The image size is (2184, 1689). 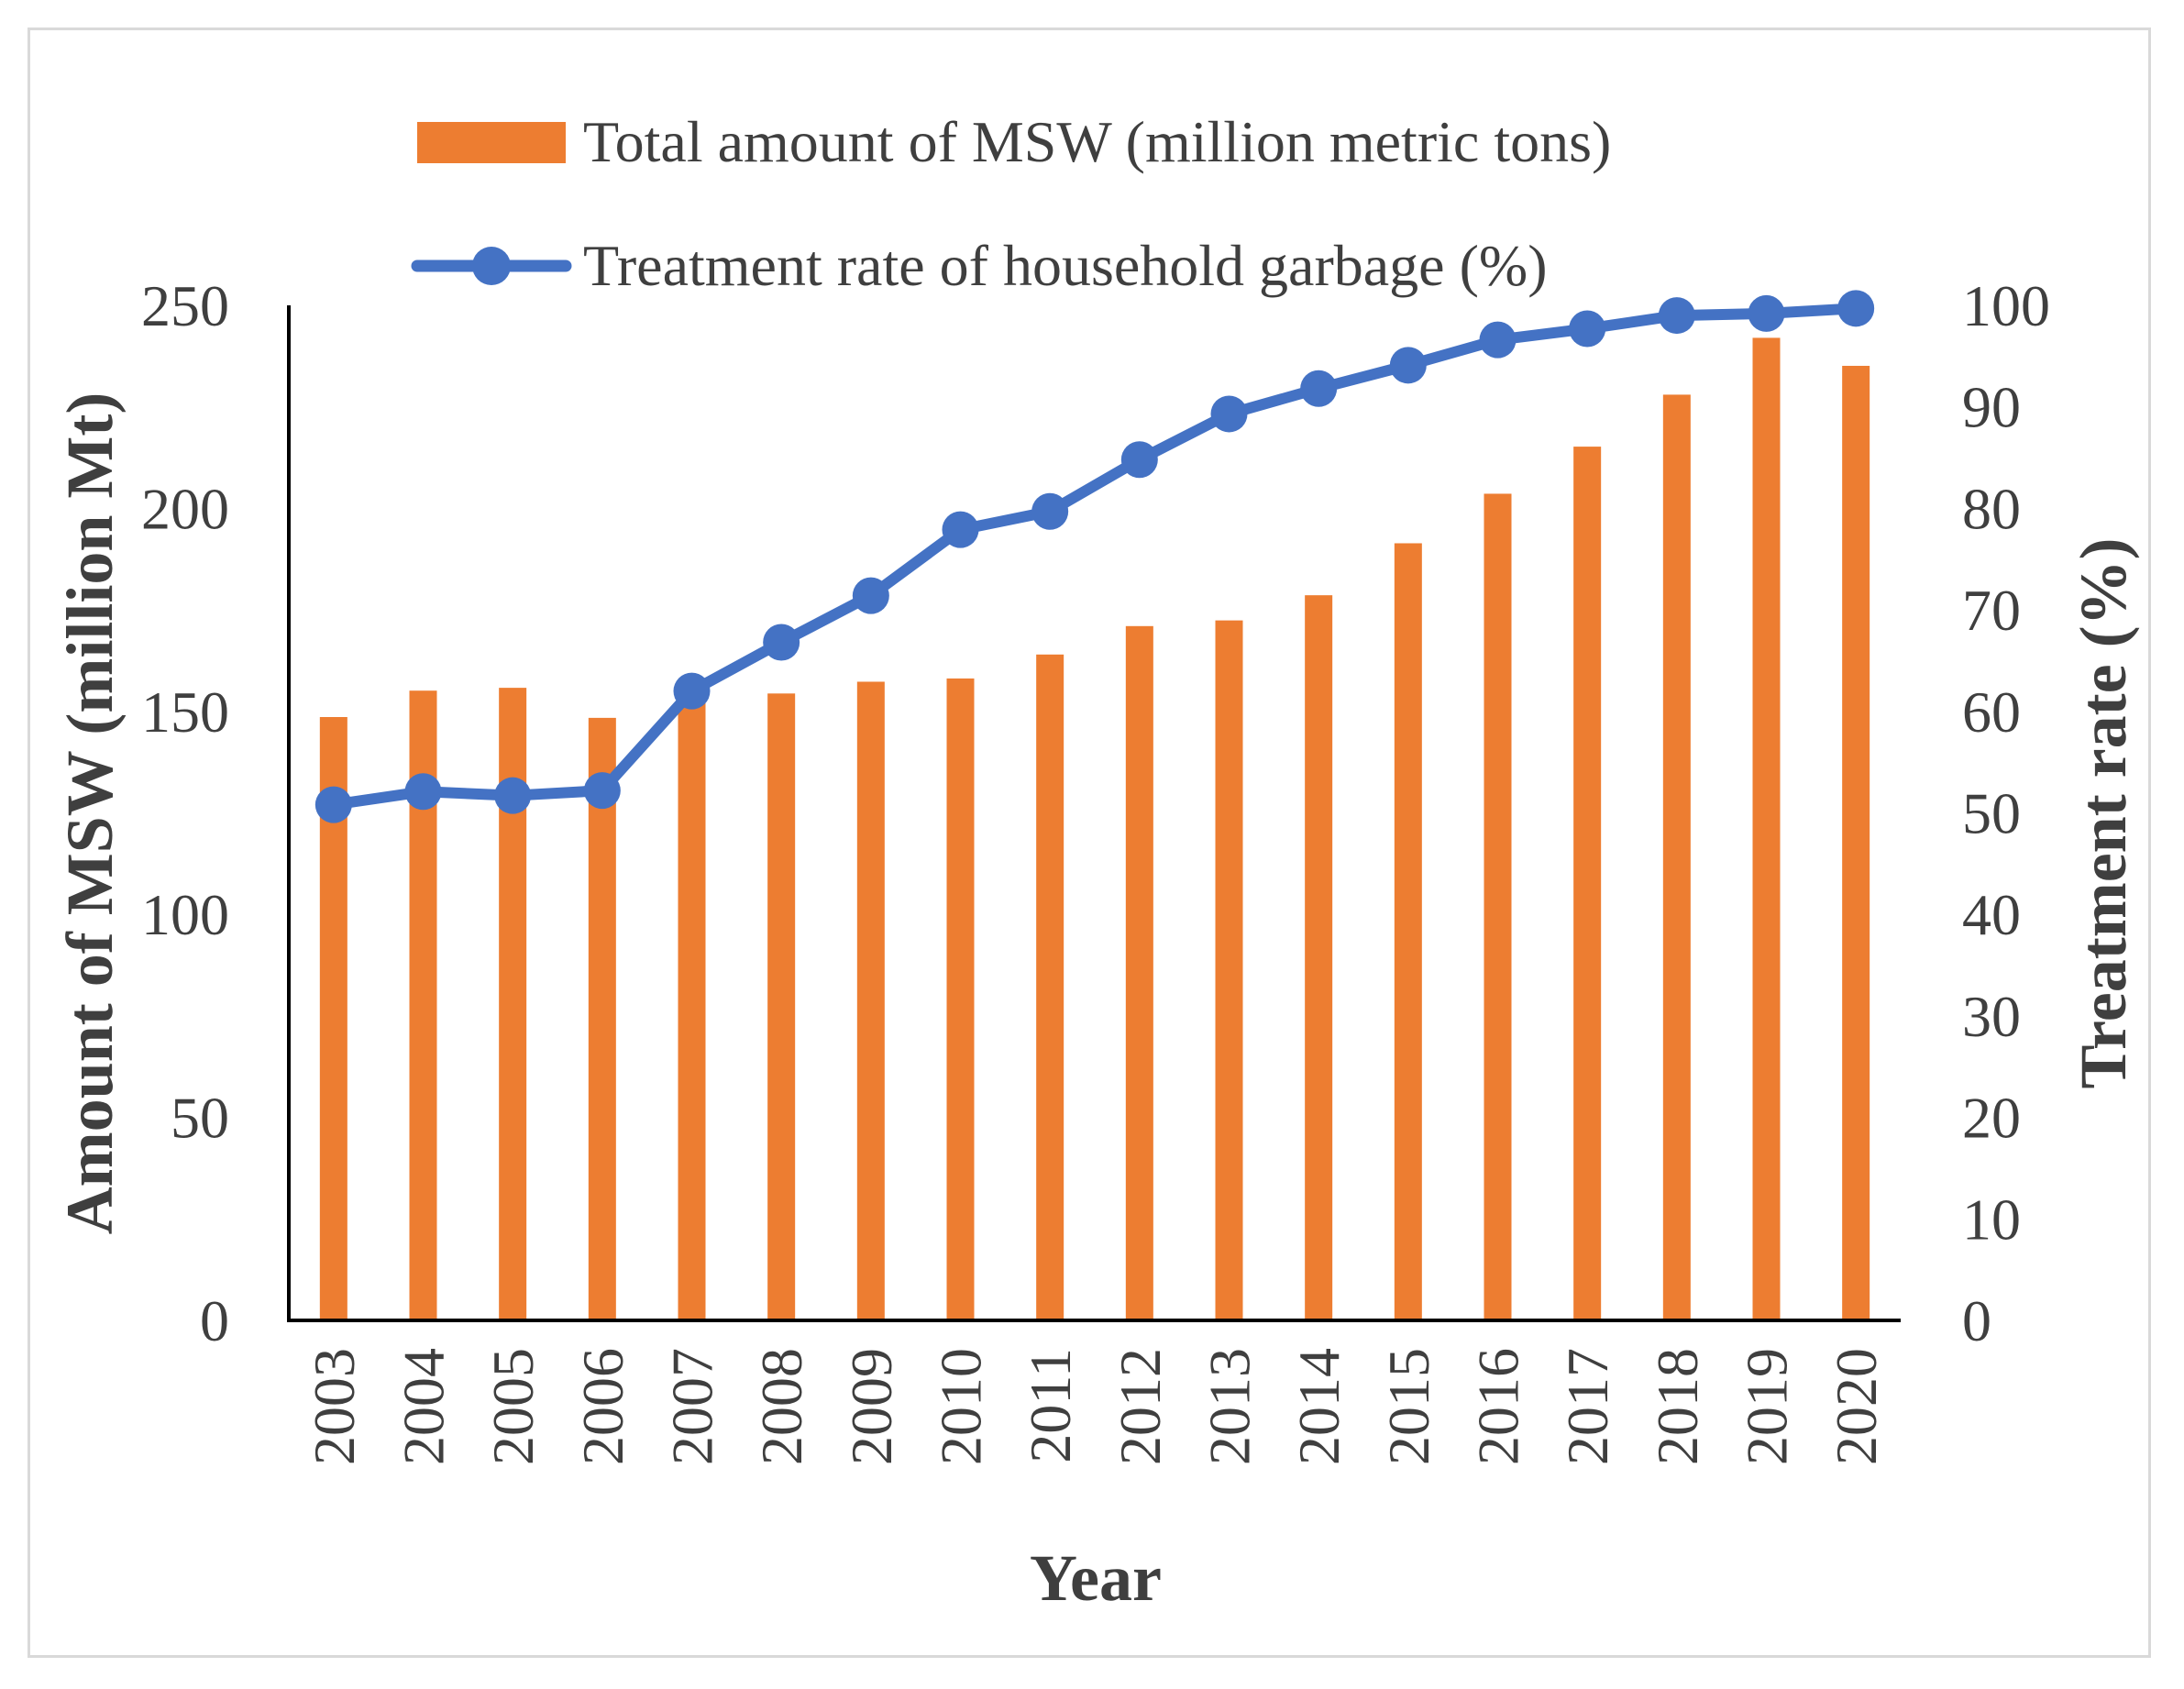 What do you see at coordinates (185, 813) in the screenshot?
I see `left-y-ticks: 0 50 100 150 200 250` at bounding box center [185, 813].